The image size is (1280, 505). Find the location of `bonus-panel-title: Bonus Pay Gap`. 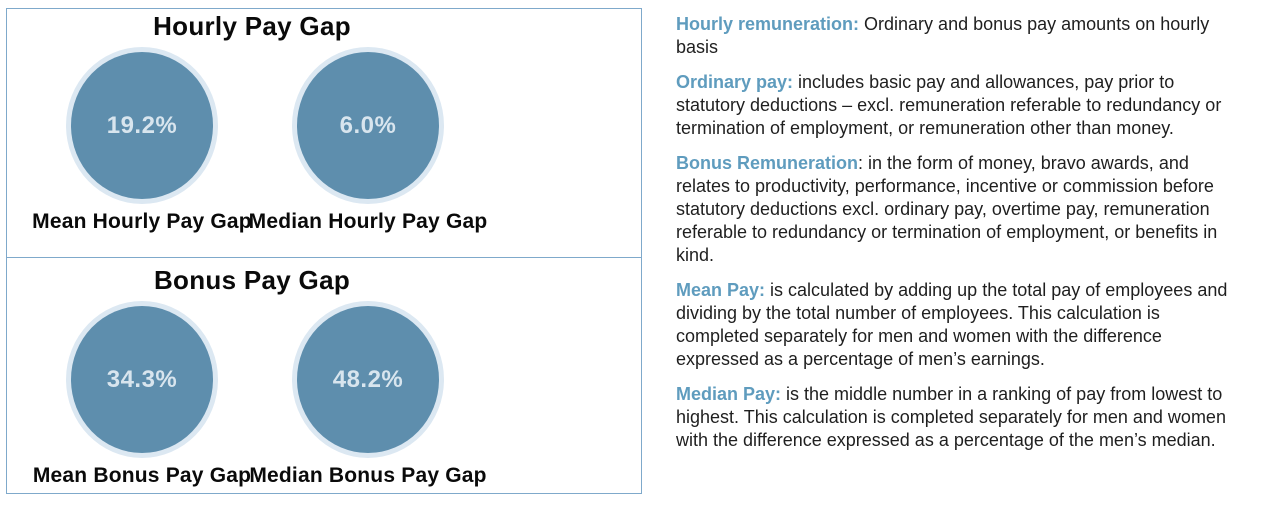

bonus-panel-title: Bonus Pay Gap is located at coordinates (252, 280).